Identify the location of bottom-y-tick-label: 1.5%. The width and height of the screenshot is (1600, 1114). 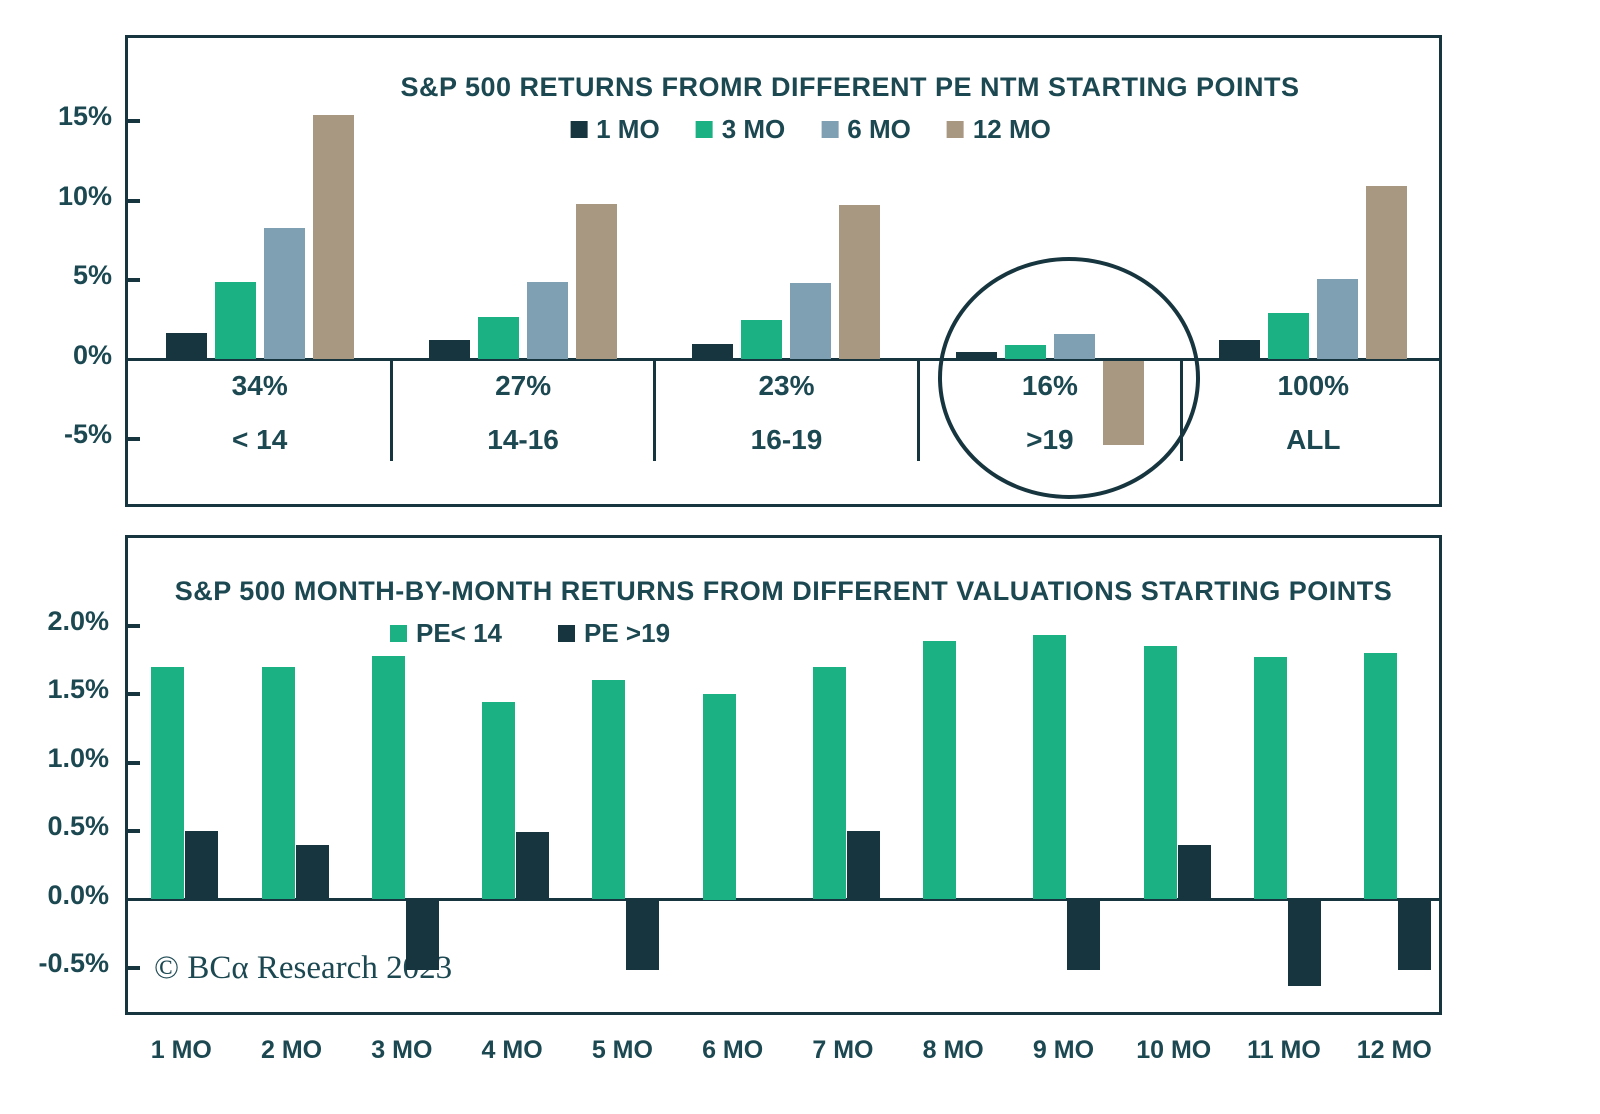
(78, 689).